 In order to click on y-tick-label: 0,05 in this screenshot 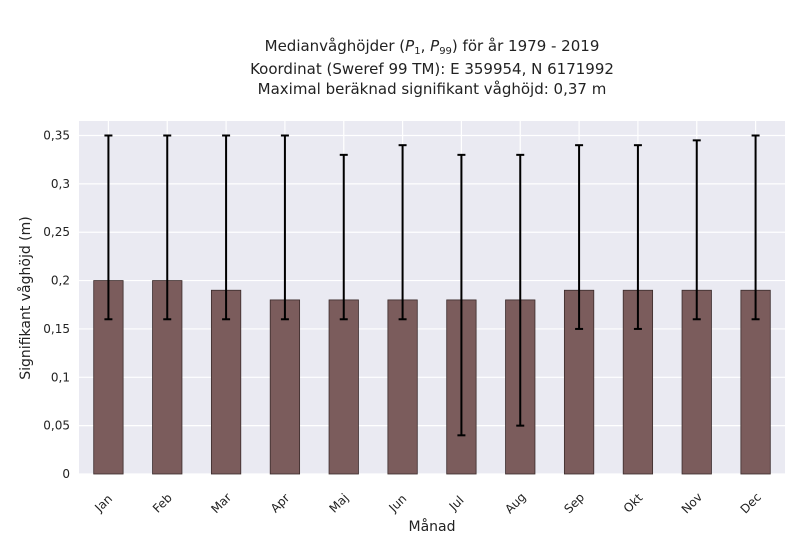, I will do `click(56, 426)`.